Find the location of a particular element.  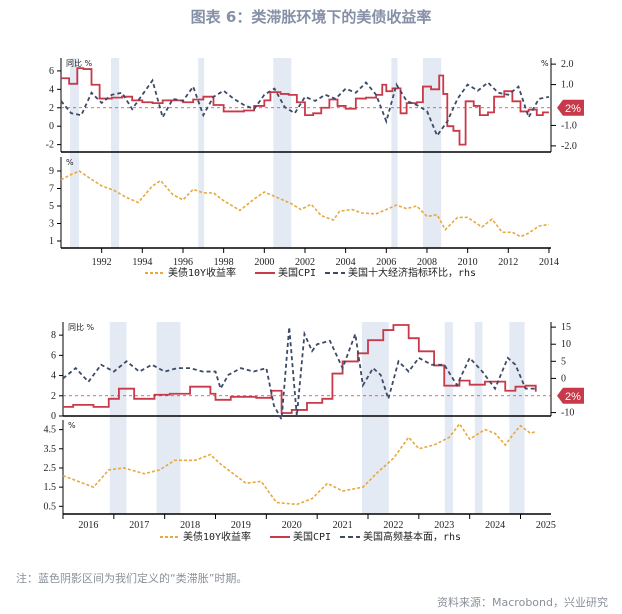

upper-rhs-label: % is located at coordinates (545, 63).